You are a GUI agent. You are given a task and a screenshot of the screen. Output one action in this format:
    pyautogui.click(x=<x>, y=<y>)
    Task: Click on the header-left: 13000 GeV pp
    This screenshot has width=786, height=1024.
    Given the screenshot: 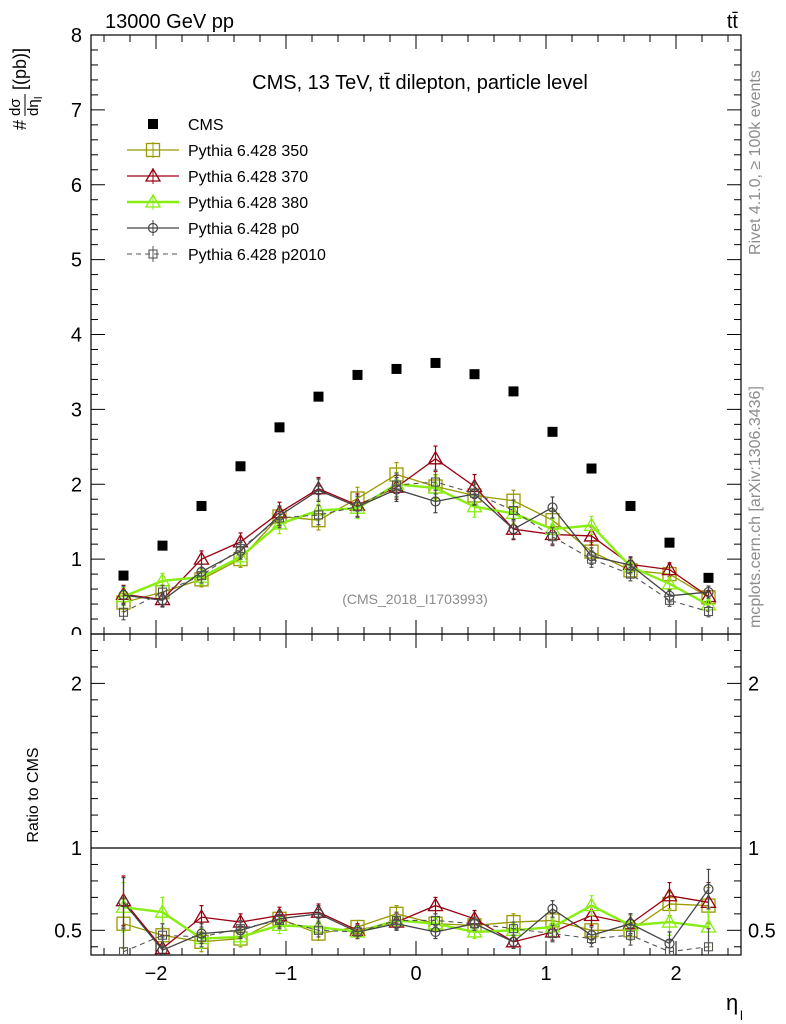 What is the action you would take?
    pyautogui.click(x=169, y=22)
    